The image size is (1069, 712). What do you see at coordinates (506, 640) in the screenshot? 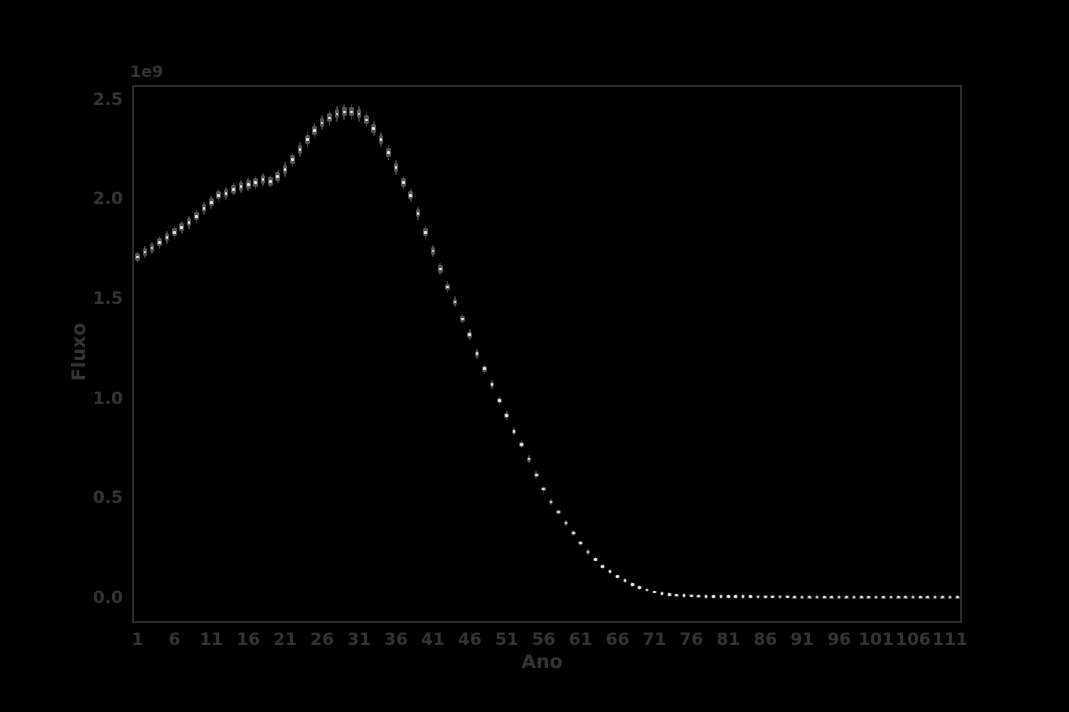
I see `x-tick-label: 51` at bounding box center [506, 640].